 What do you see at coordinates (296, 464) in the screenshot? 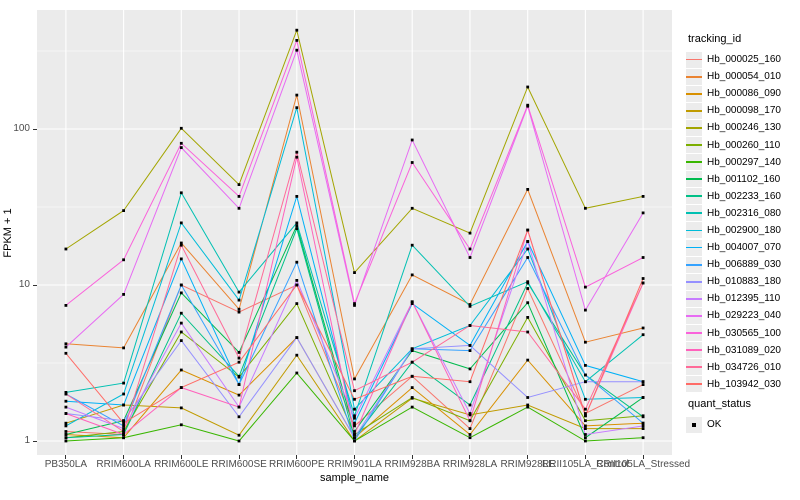
I see `x-tick-label: RRIM600PE` at bounding box center [296, 464].